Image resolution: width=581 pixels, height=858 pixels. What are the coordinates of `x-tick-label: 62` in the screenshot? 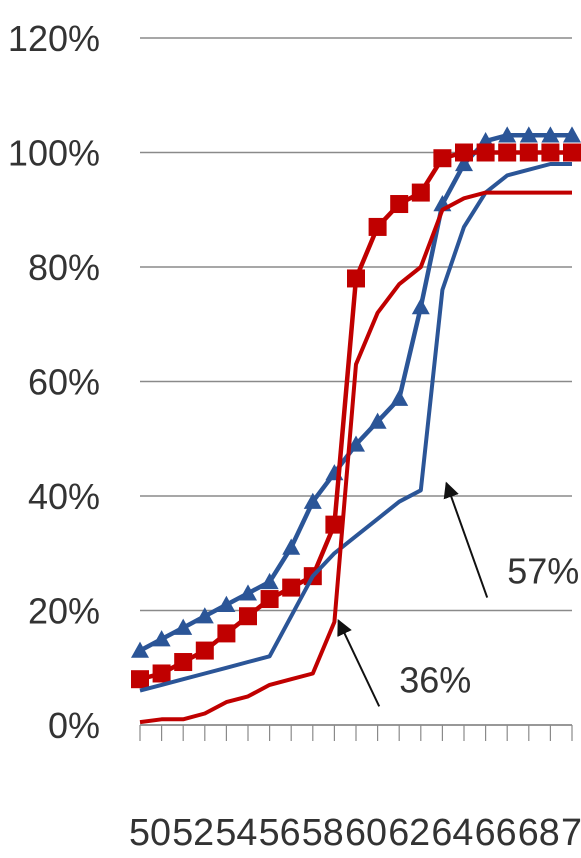 It's located at (409, 833).